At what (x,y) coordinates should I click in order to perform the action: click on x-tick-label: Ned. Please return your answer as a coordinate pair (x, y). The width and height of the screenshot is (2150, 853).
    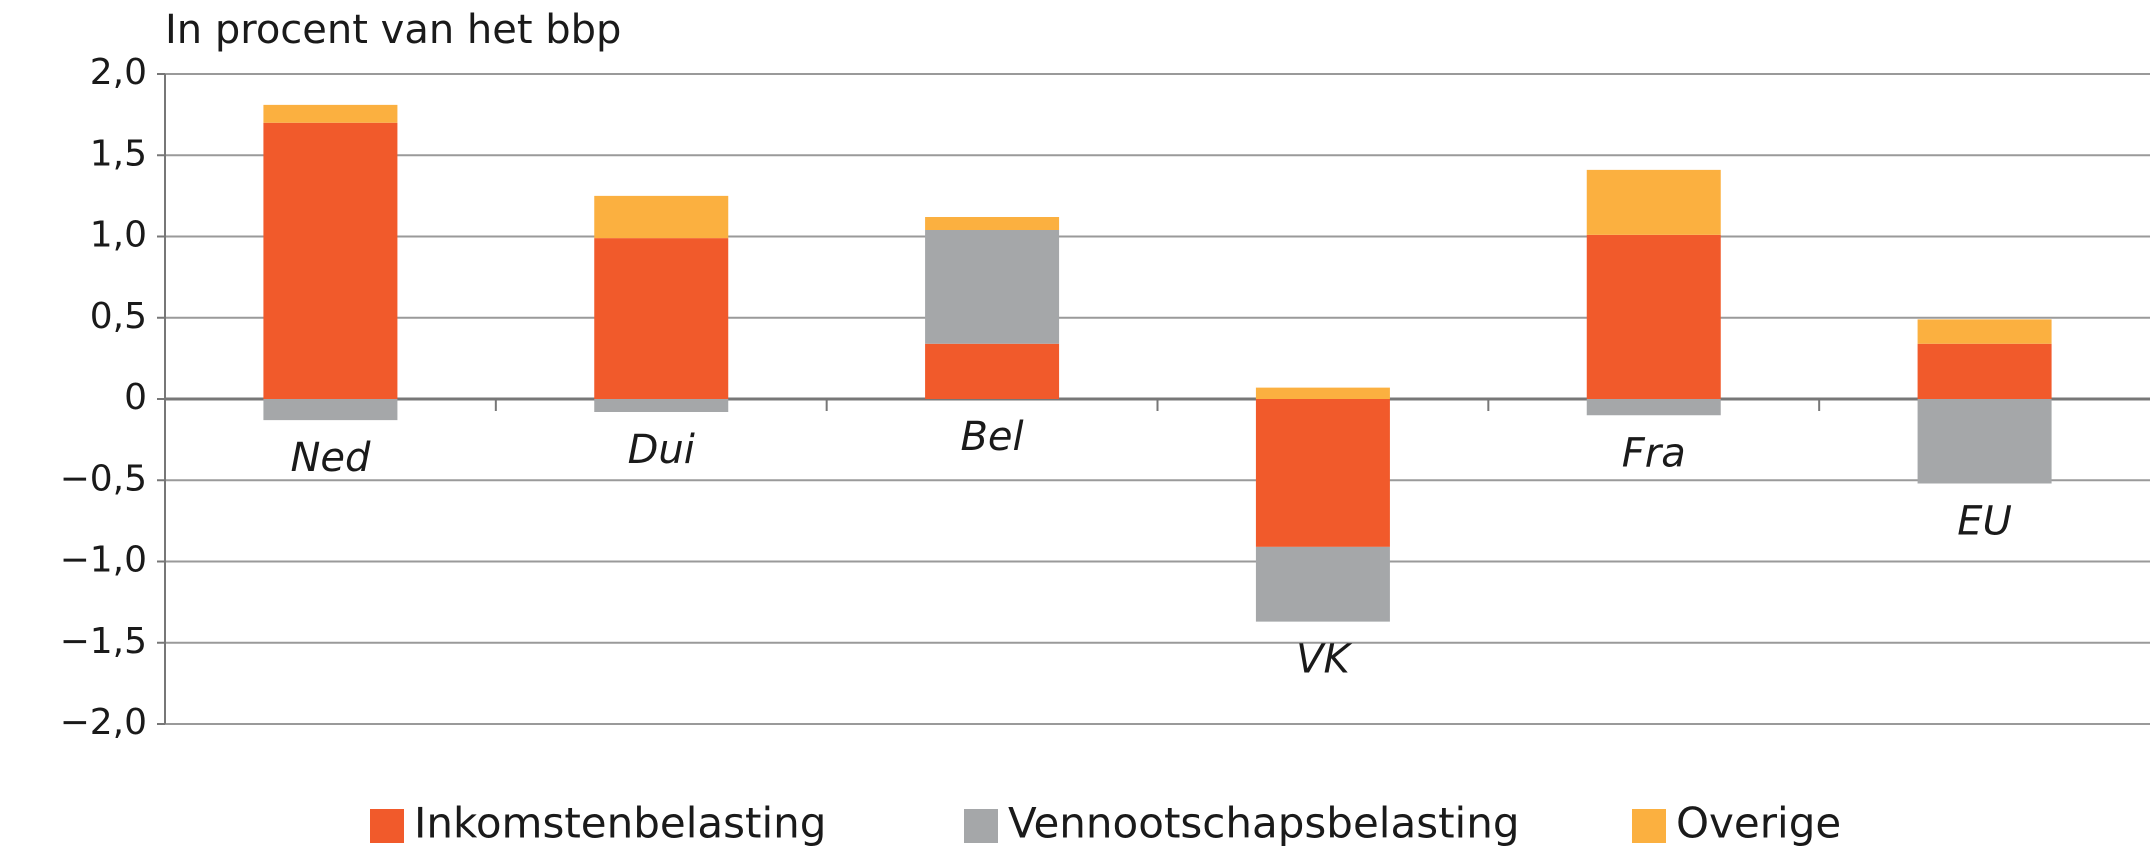
    Looking at the image, I should click on (330, 458).